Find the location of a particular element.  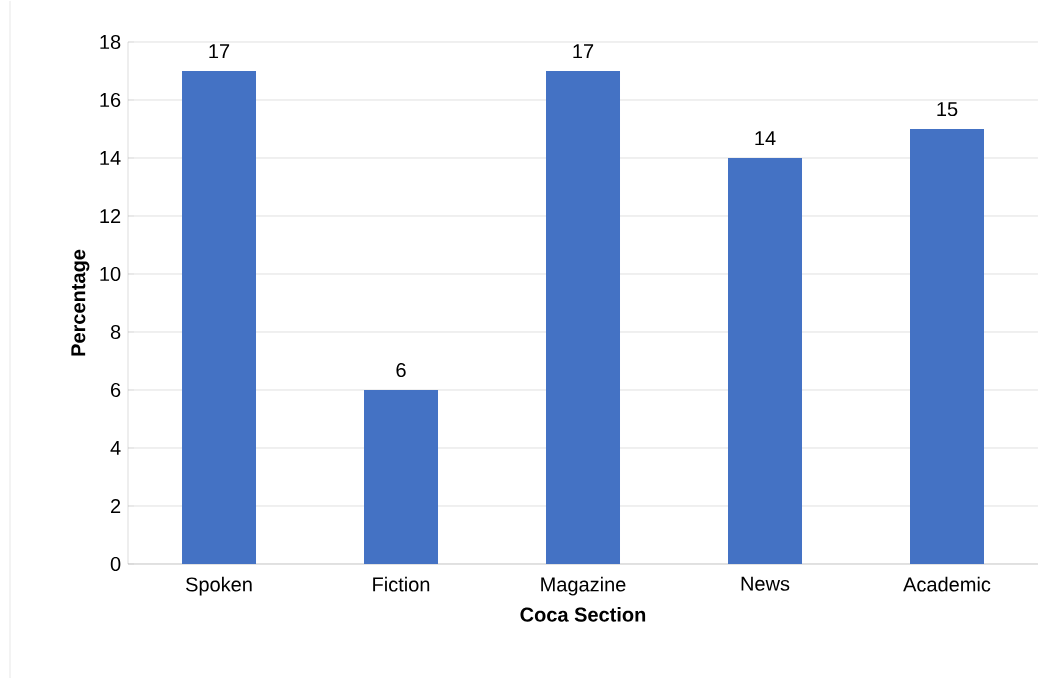

y-tick-label: 16 is located at coordinates (110, 100).